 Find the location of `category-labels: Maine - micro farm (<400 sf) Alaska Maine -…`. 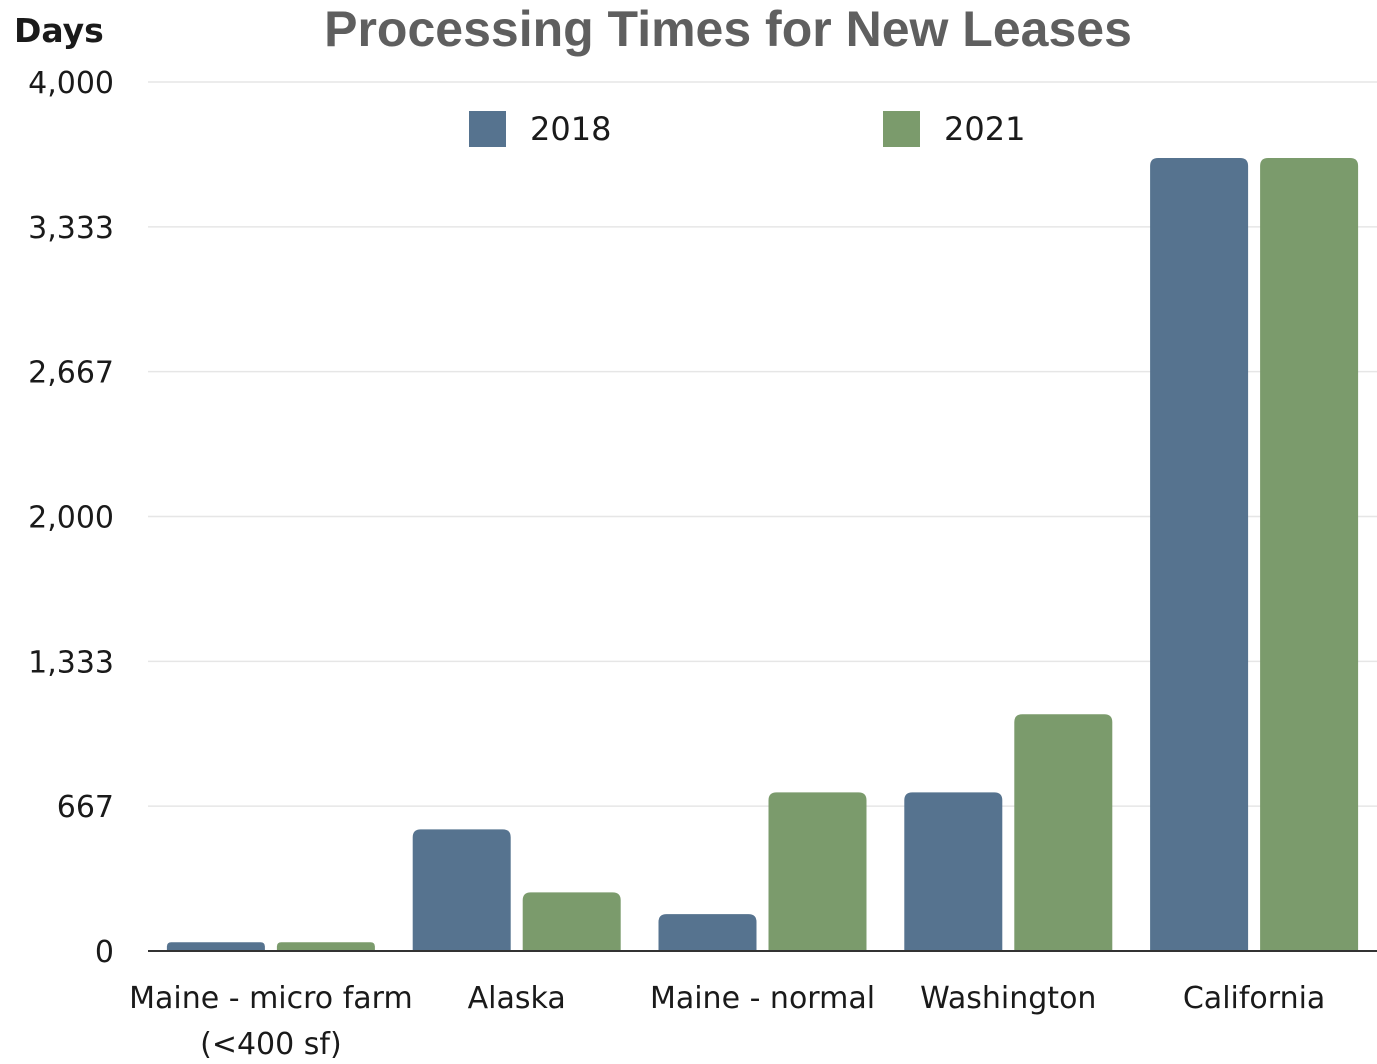

category-labels: Maine - micro farm (<400 sf) Alaska Maine -… is located at coordinates (727, 1021).